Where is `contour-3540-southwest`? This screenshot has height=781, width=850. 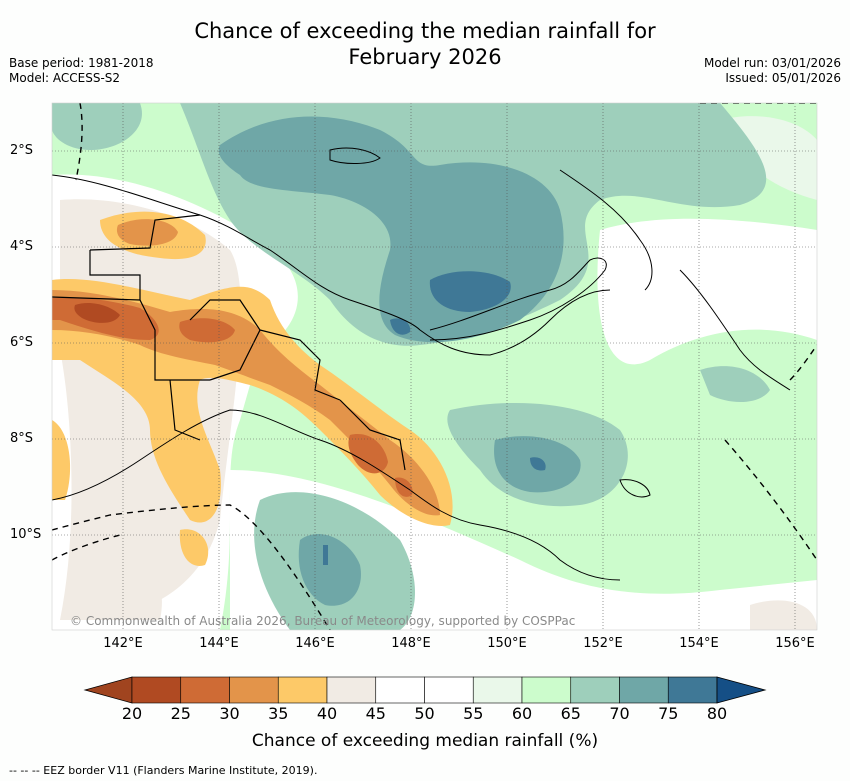 contour-3540-southwest is located at coordinates (194, 547).